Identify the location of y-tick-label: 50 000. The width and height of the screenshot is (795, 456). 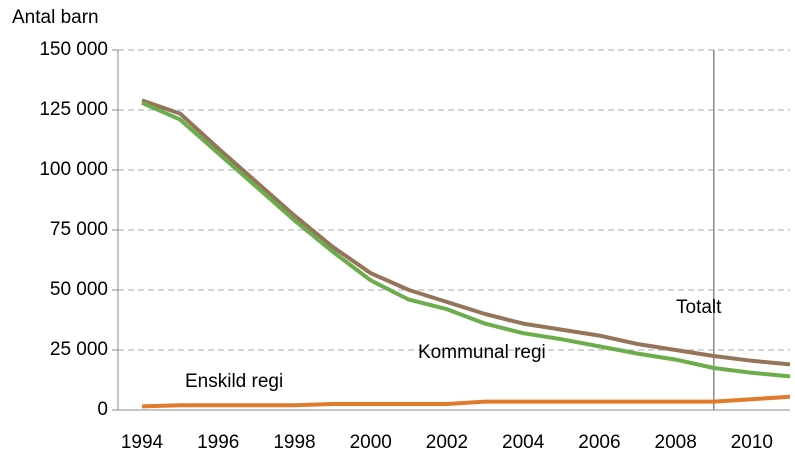
(79, 289).